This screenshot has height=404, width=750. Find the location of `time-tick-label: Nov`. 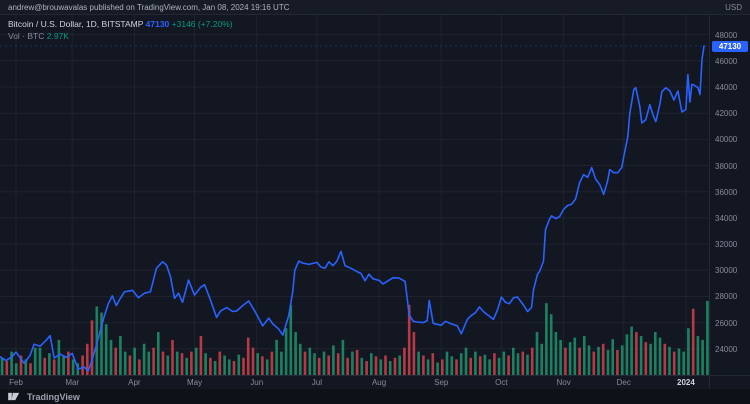

time-tick-label: Nov is located at coordinates (563, 382).